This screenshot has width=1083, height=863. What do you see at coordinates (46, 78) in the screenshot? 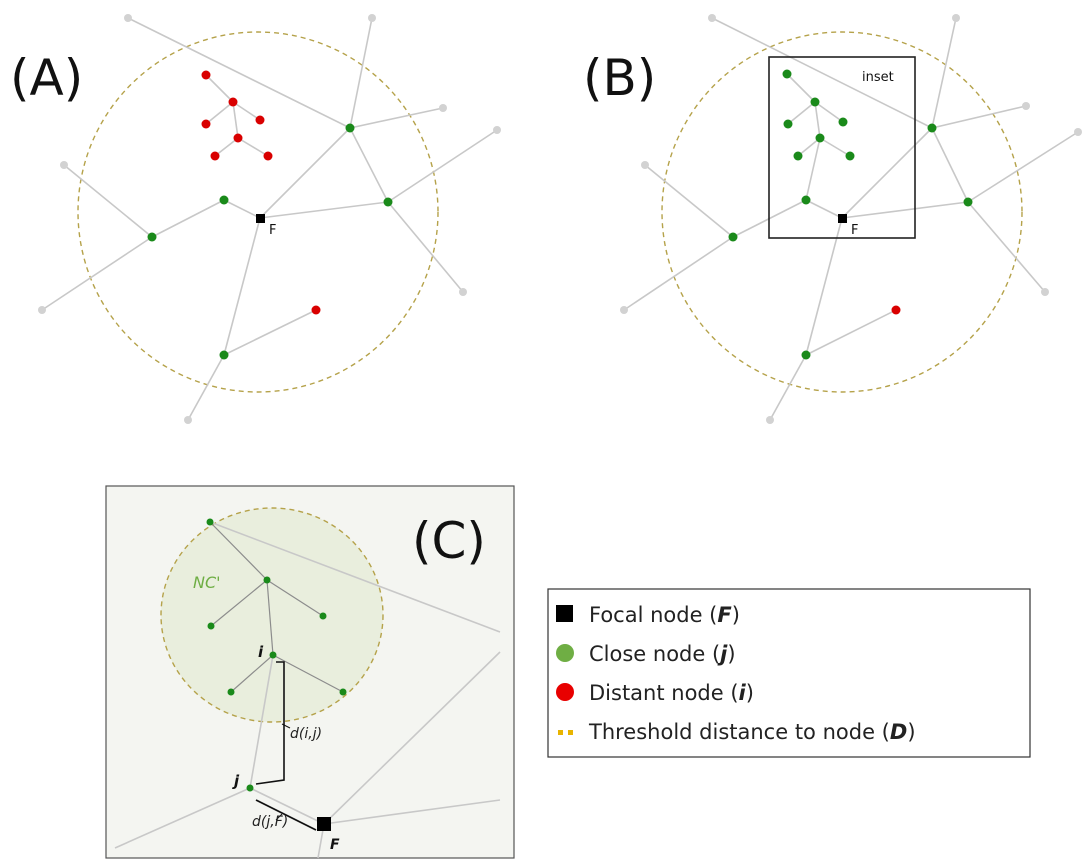
I see `panel-a-label: (A)` at bounding box center [46, 78].